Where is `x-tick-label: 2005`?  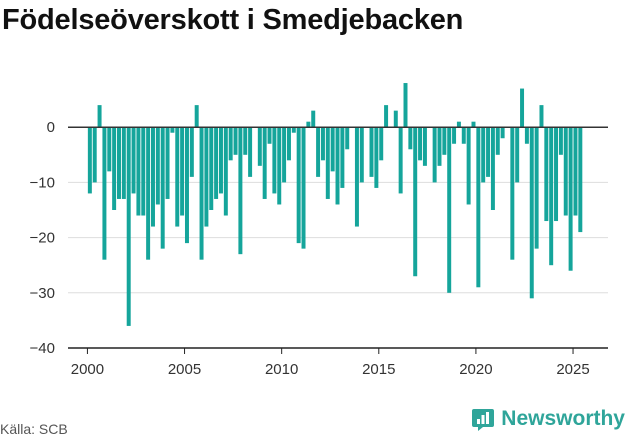
x-tick-label: 2005 is located at coordinates (184, 369).